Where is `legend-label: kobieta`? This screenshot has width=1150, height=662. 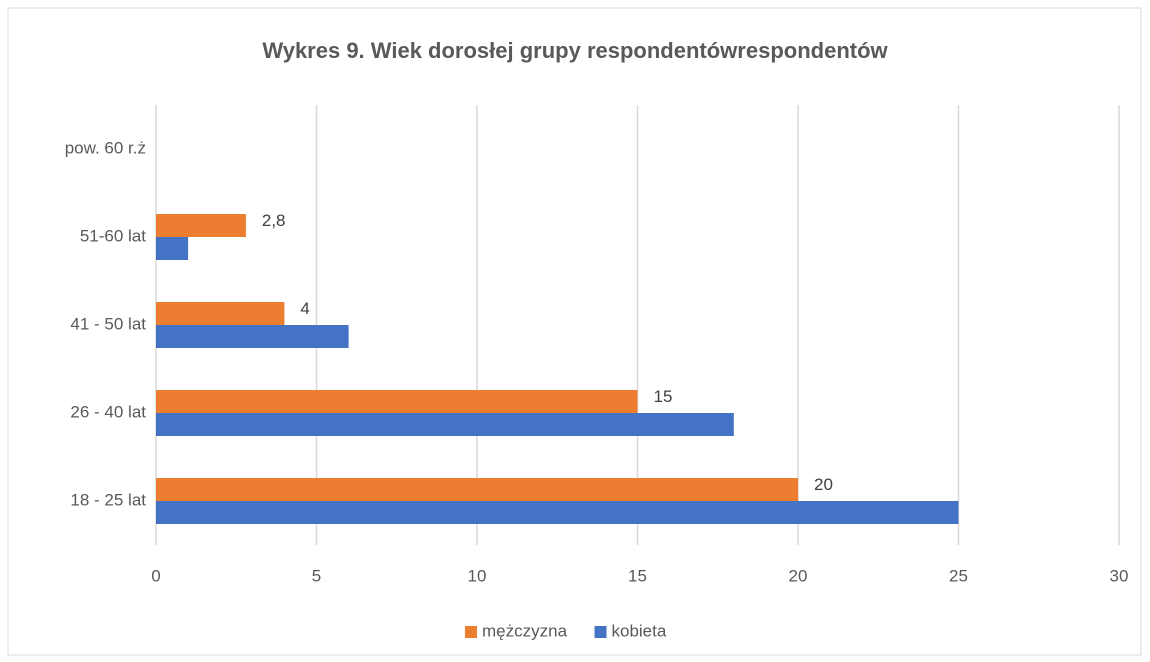 legend-label: kobieta is located at coordinates (639, 630).